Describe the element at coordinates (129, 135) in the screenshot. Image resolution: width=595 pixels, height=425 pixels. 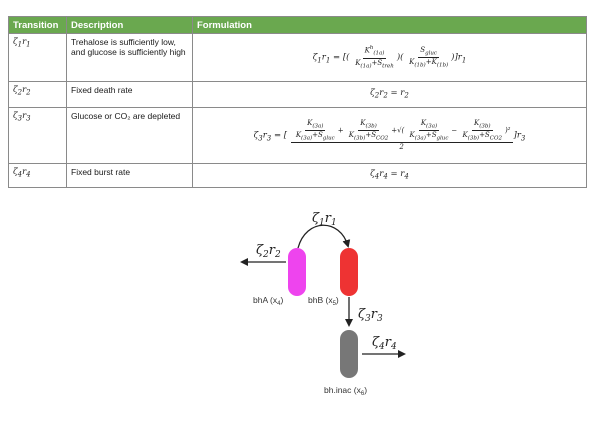
I see `row3-description: Glucose or CO₂ are depleted` at that location.